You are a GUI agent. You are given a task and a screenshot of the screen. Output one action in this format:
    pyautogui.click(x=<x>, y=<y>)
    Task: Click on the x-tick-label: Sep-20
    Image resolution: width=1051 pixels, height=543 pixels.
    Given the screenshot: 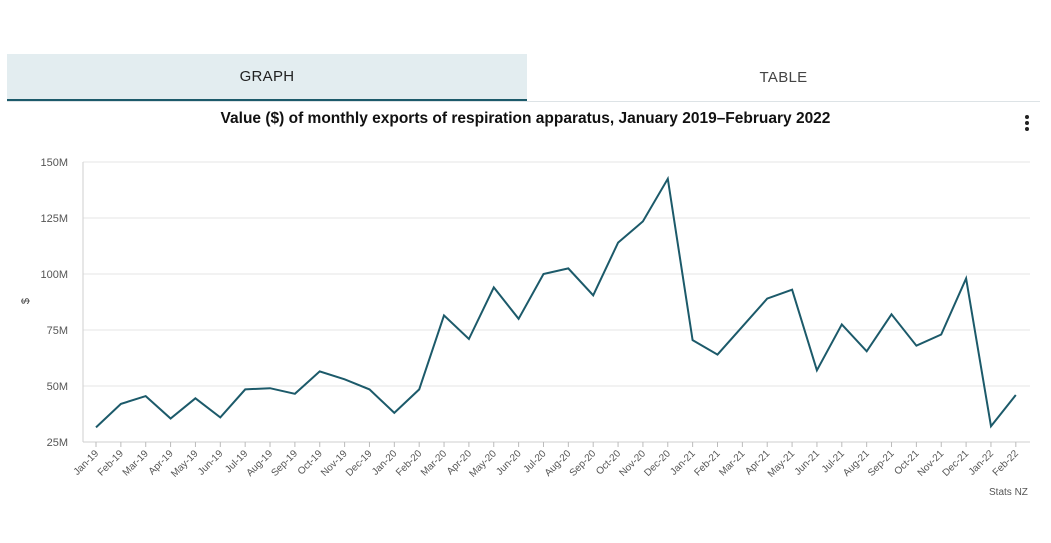 What is the action you would take?
    pyautogui.click(x=583, y=463)
    